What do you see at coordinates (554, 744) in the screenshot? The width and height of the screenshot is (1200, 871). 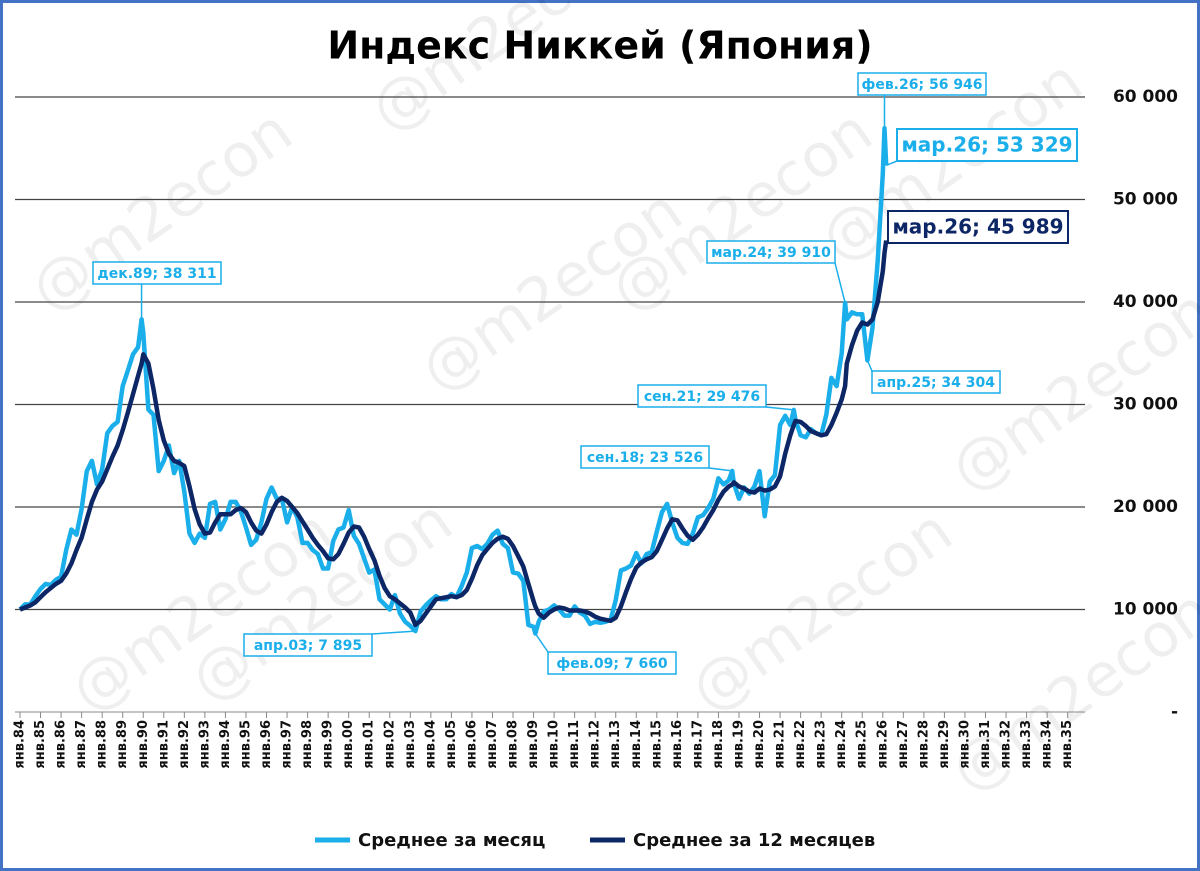 I see `x-tick-label: янв.10` at bounding box center [554, 744].